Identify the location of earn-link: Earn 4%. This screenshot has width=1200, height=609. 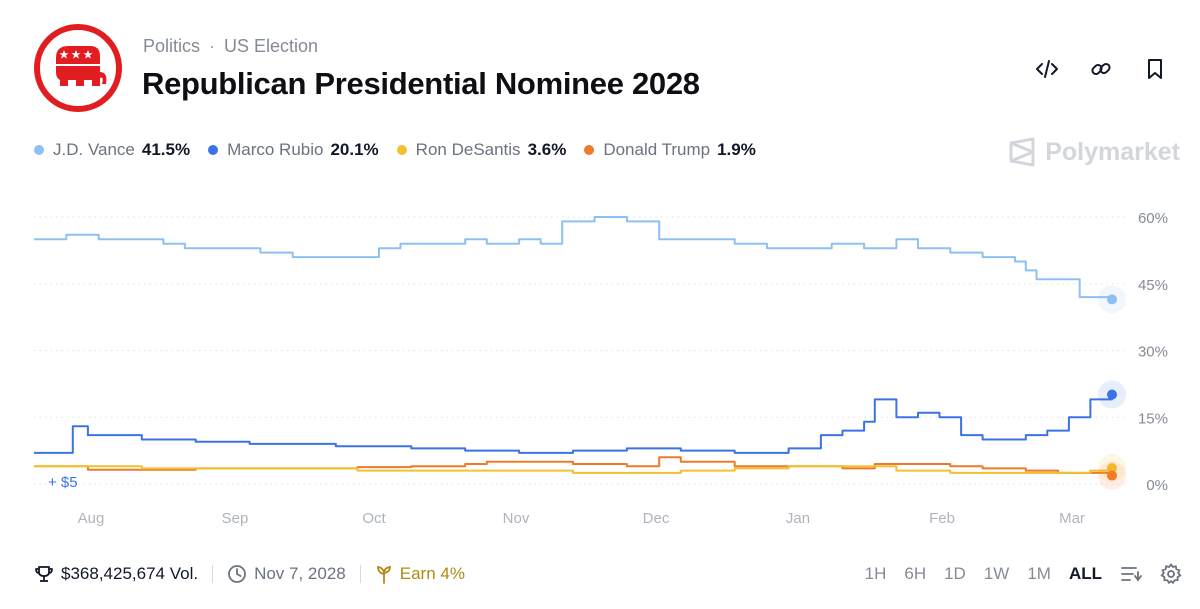
(420, 574).